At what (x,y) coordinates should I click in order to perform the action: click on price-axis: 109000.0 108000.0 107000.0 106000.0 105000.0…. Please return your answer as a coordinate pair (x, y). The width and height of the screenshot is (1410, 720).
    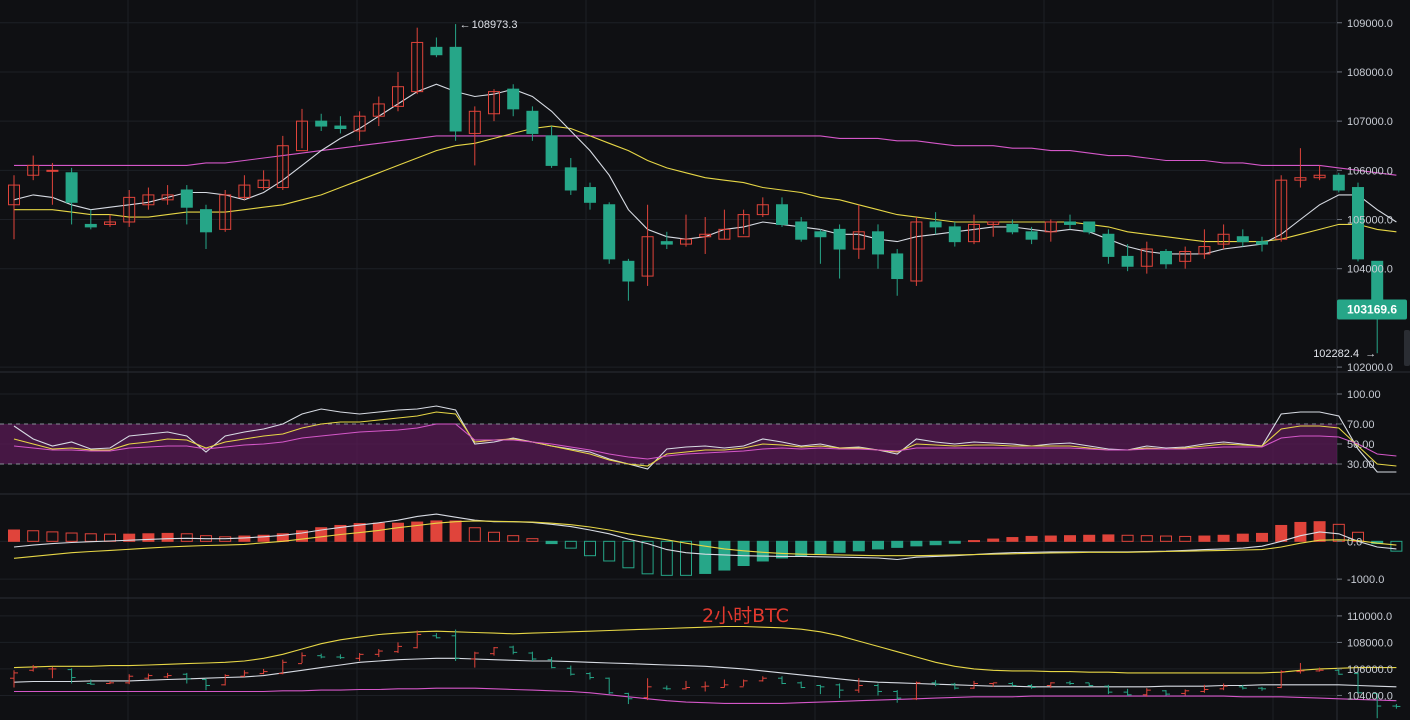
    Looking at the image, I should click on (1365, 360).